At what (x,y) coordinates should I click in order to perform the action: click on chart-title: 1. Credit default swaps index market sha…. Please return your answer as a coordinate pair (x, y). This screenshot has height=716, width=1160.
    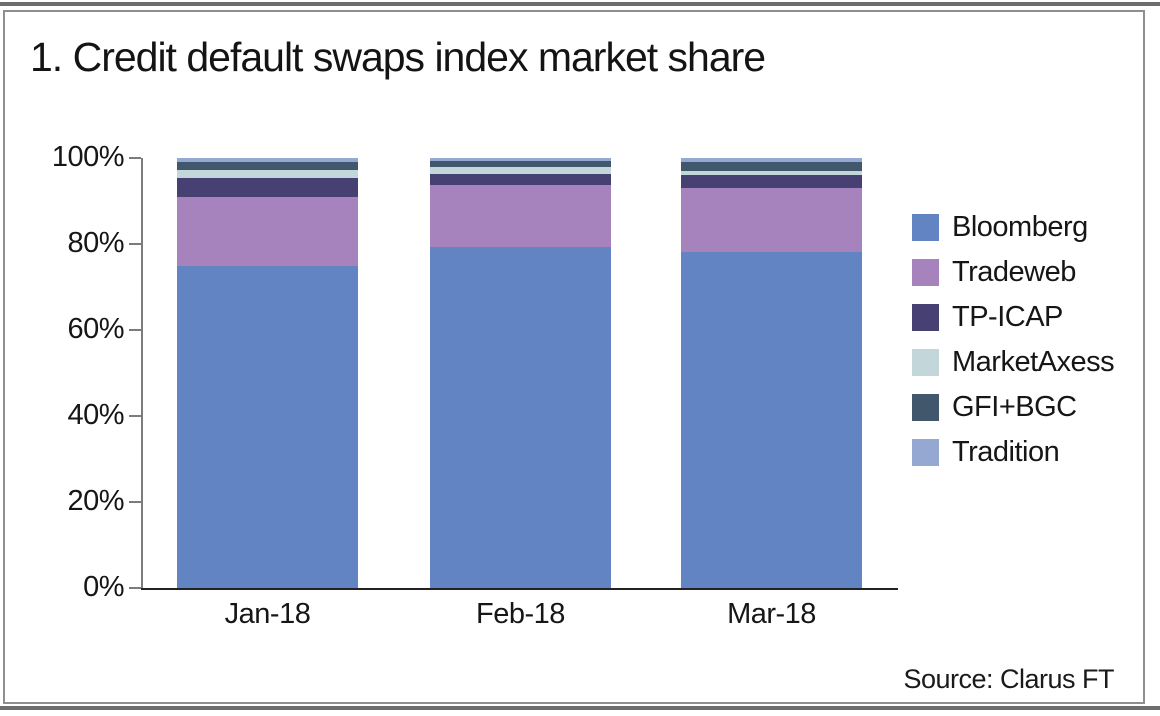
    Looking at the image, I should click on (398, 57).